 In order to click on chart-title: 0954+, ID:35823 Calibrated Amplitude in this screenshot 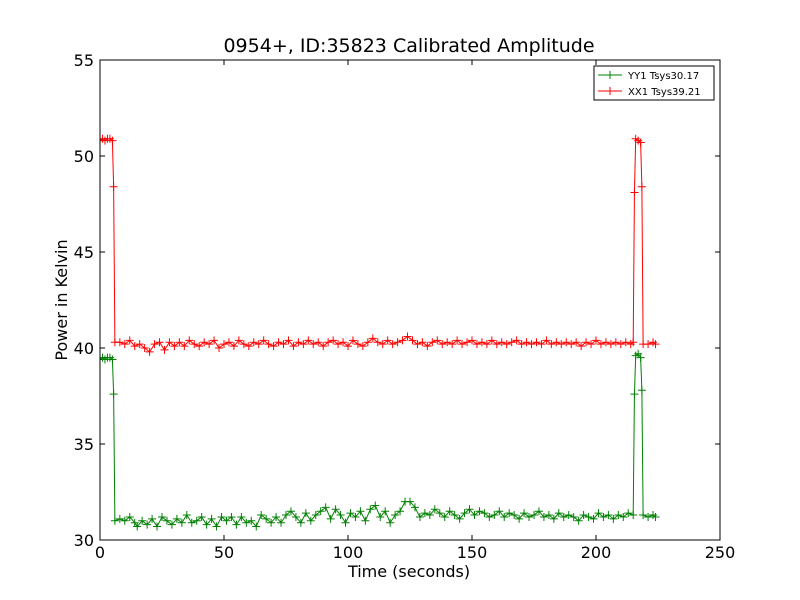, I will do `click(408, 46)`.